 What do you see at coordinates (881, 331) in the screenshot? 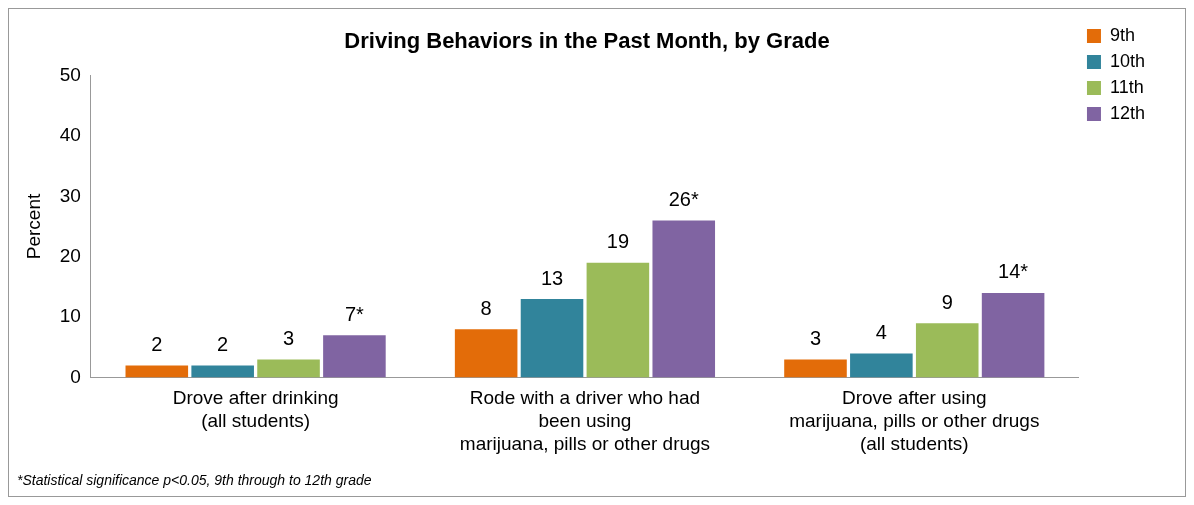
I see `data-label: 4` at bounding box center [881, 331].